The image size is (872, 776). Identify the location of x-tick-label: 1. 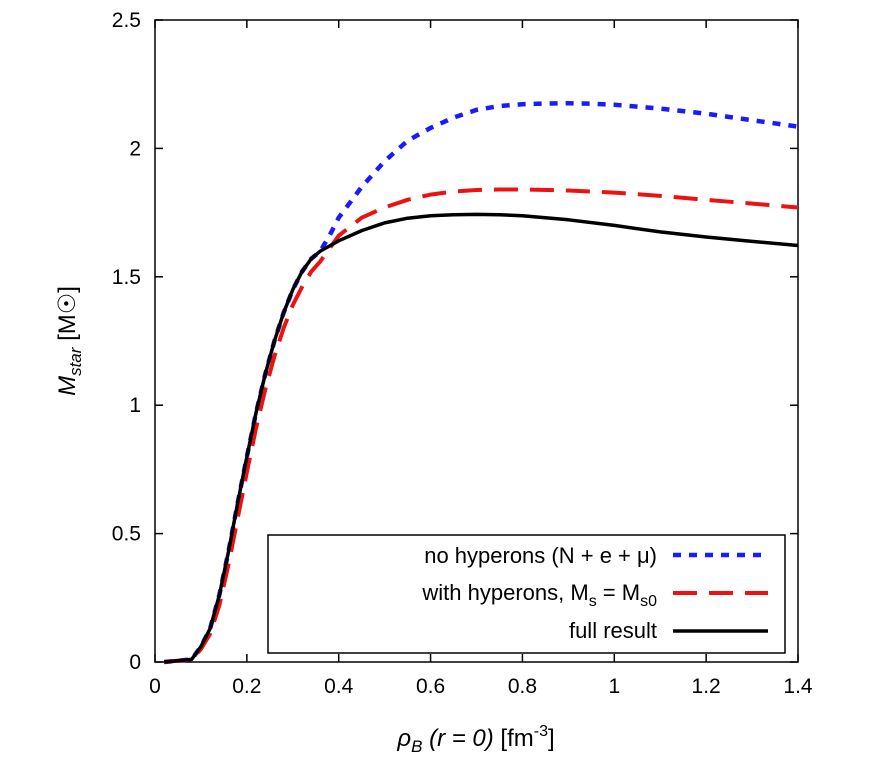
(614, 686).